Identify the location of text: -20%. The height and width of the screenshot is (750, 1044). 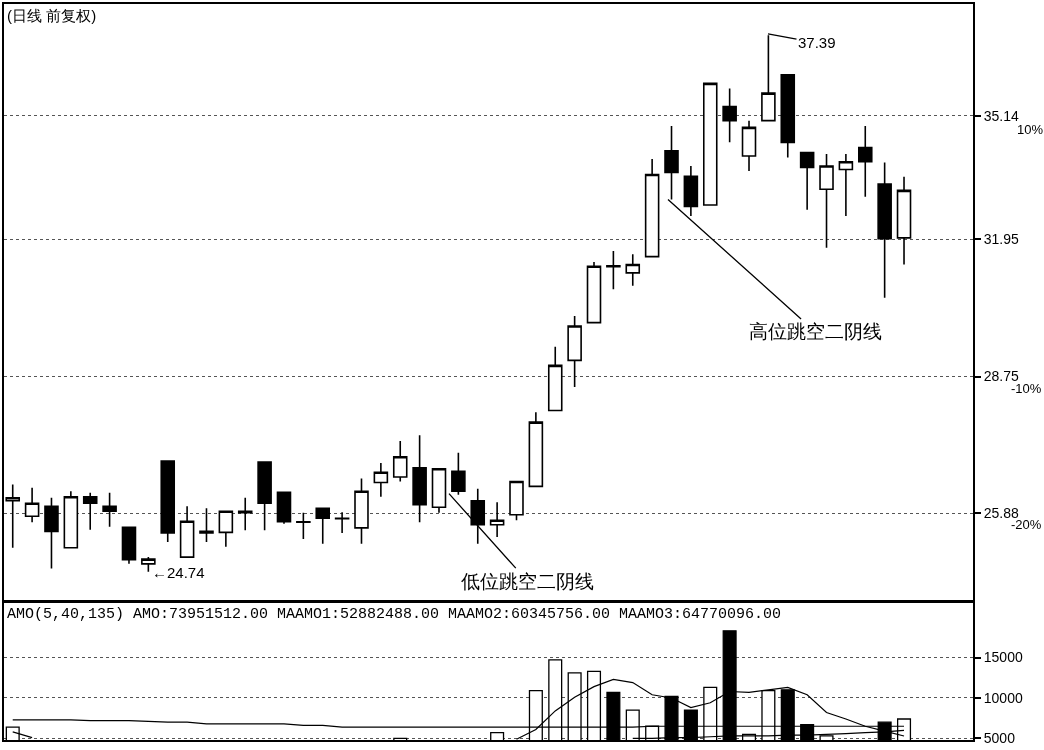
(1026, 524).